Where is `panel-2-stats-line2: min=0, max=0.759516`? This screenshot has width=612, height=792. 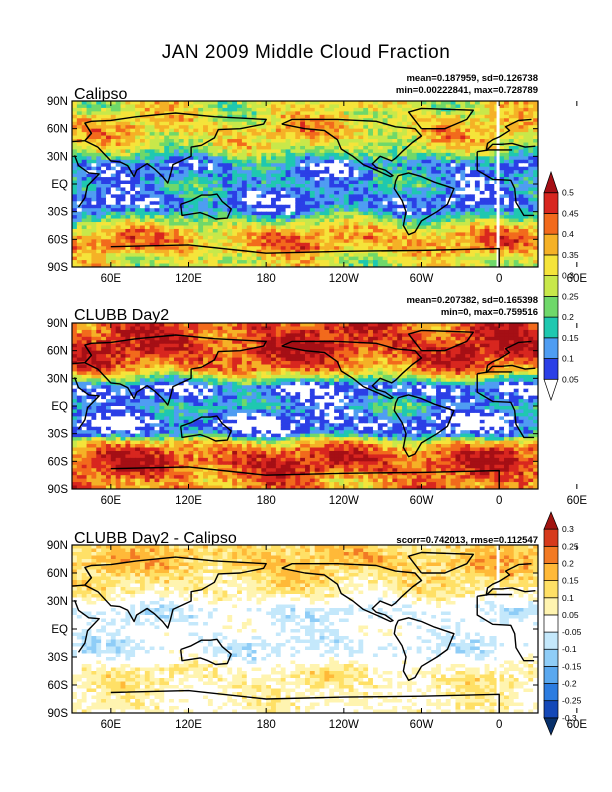
panel-2-stats-line2: min=0, max=0.759516 is located at coordinates (489, 312).